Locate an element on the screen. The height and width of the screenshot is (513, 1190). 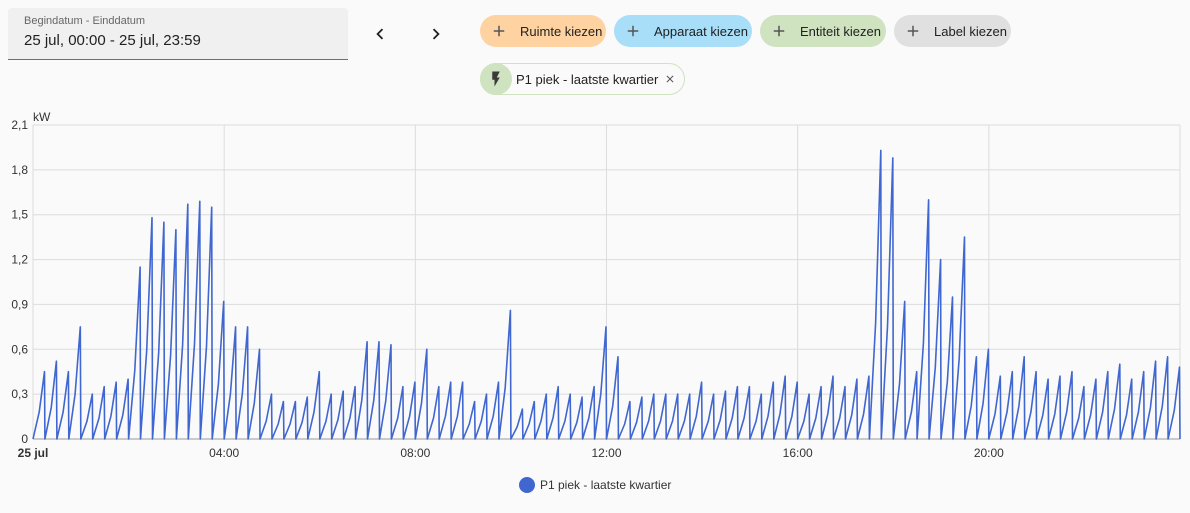
x-tick-label: 12:00 is located at coordinates (606, 453).